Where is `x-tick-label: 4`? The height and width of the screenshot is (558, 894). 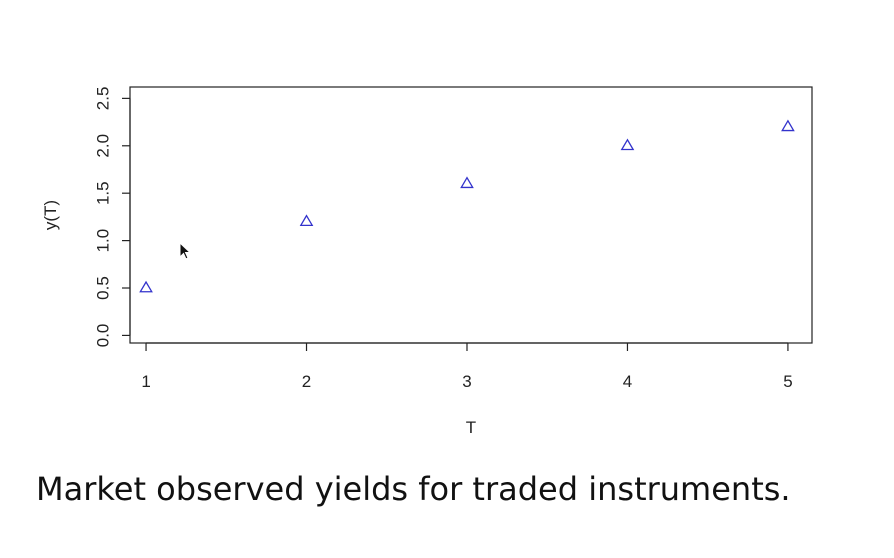 x-tick-label: 4 is located at coordinates (627, 381).